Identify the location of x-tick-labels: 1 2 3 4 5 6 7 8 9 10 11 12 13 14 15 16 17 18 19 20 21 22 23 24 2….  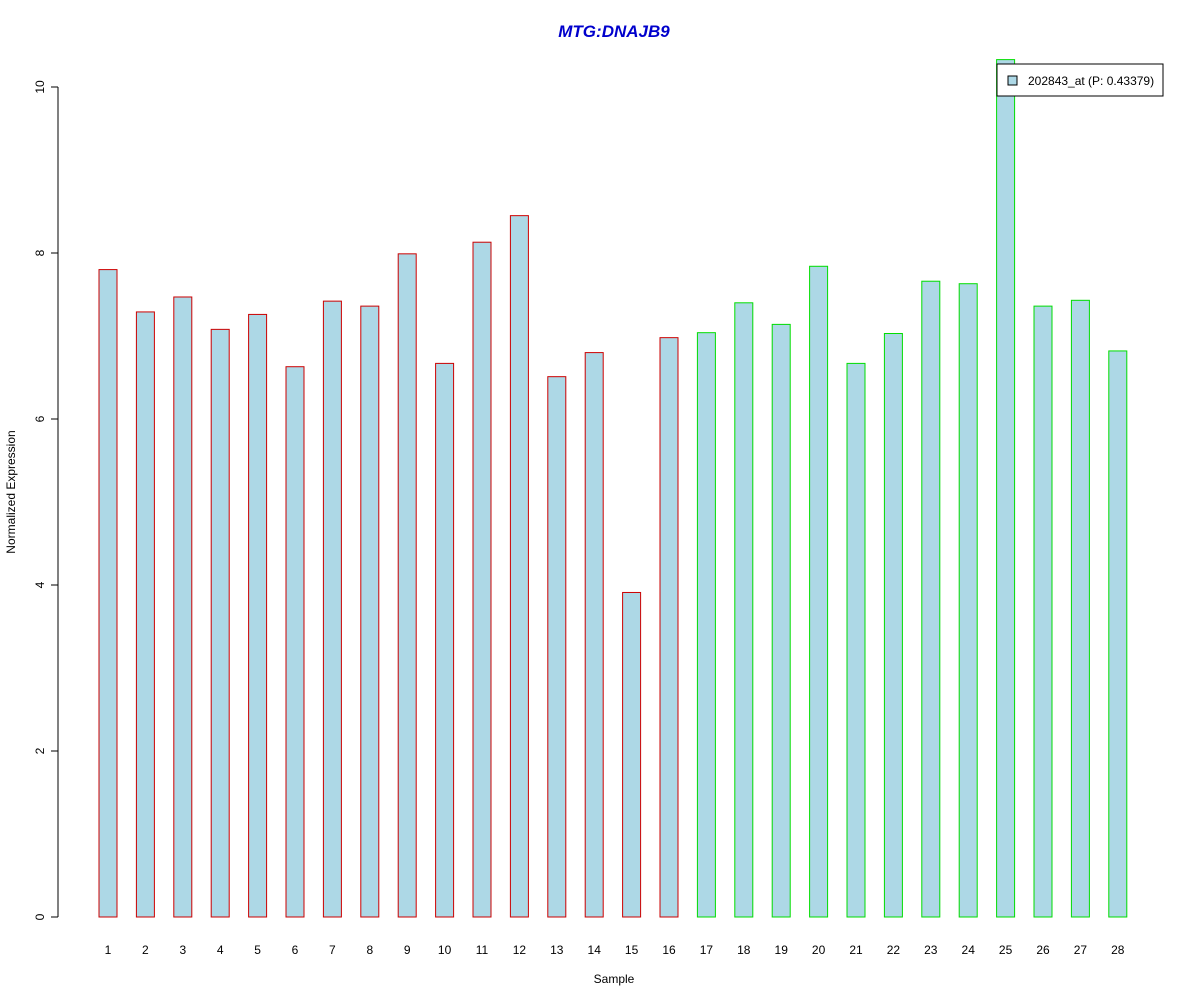
(615, 950).